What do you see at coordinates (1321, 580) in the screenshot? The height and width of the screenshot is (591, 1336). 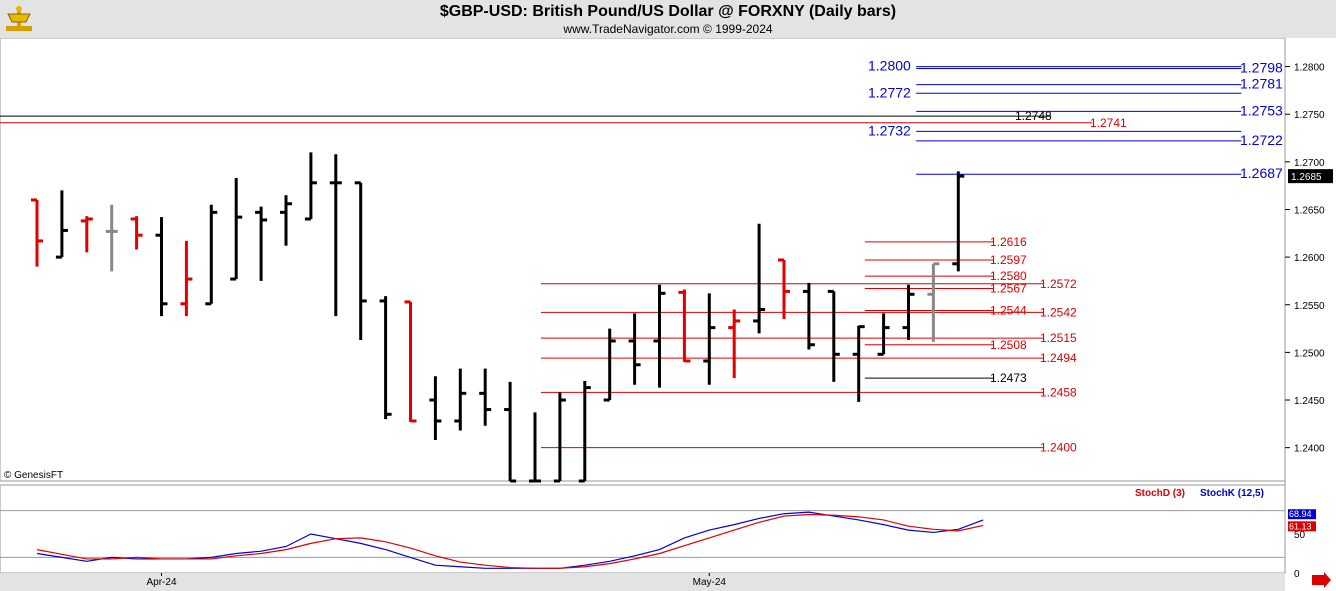 I see `scroll-right-arrow-icon` at bounding box center [1321, 580].